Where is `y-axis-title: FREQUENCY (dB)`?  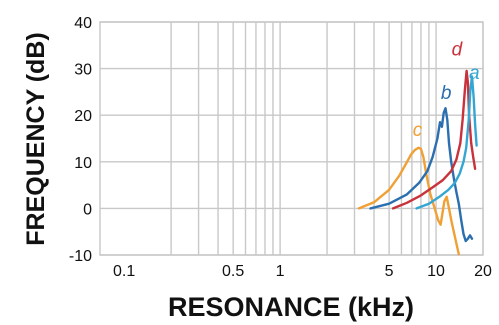 y-axis-title: FREQUENCY (dB) is located at coordinates (36, 138).